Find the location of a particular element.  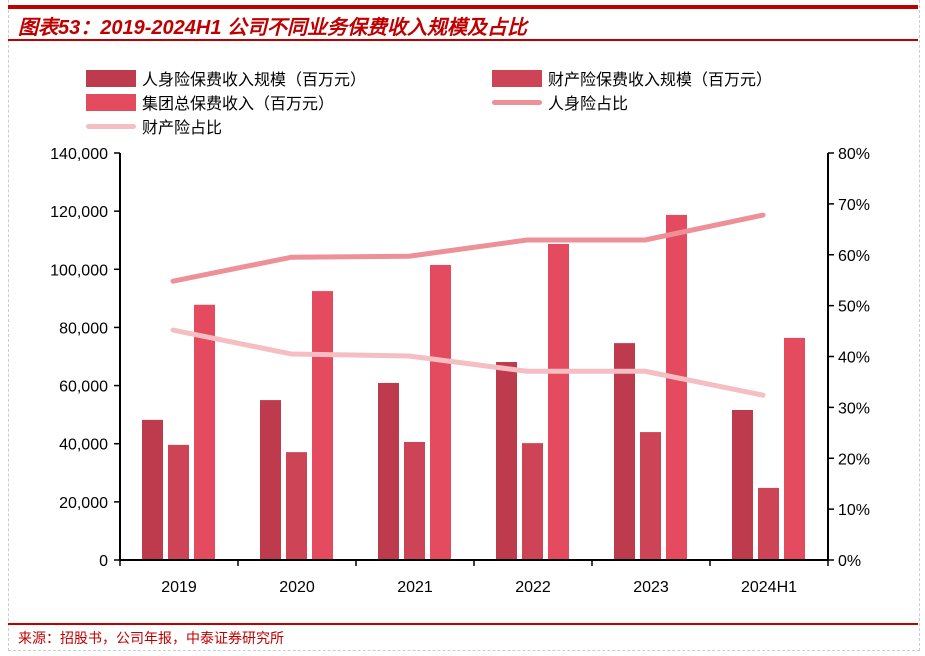

chart-title: 图表53：2019-2024H1 公司不同业务保费收入规模及占比 is located at coordinates (273, 28).